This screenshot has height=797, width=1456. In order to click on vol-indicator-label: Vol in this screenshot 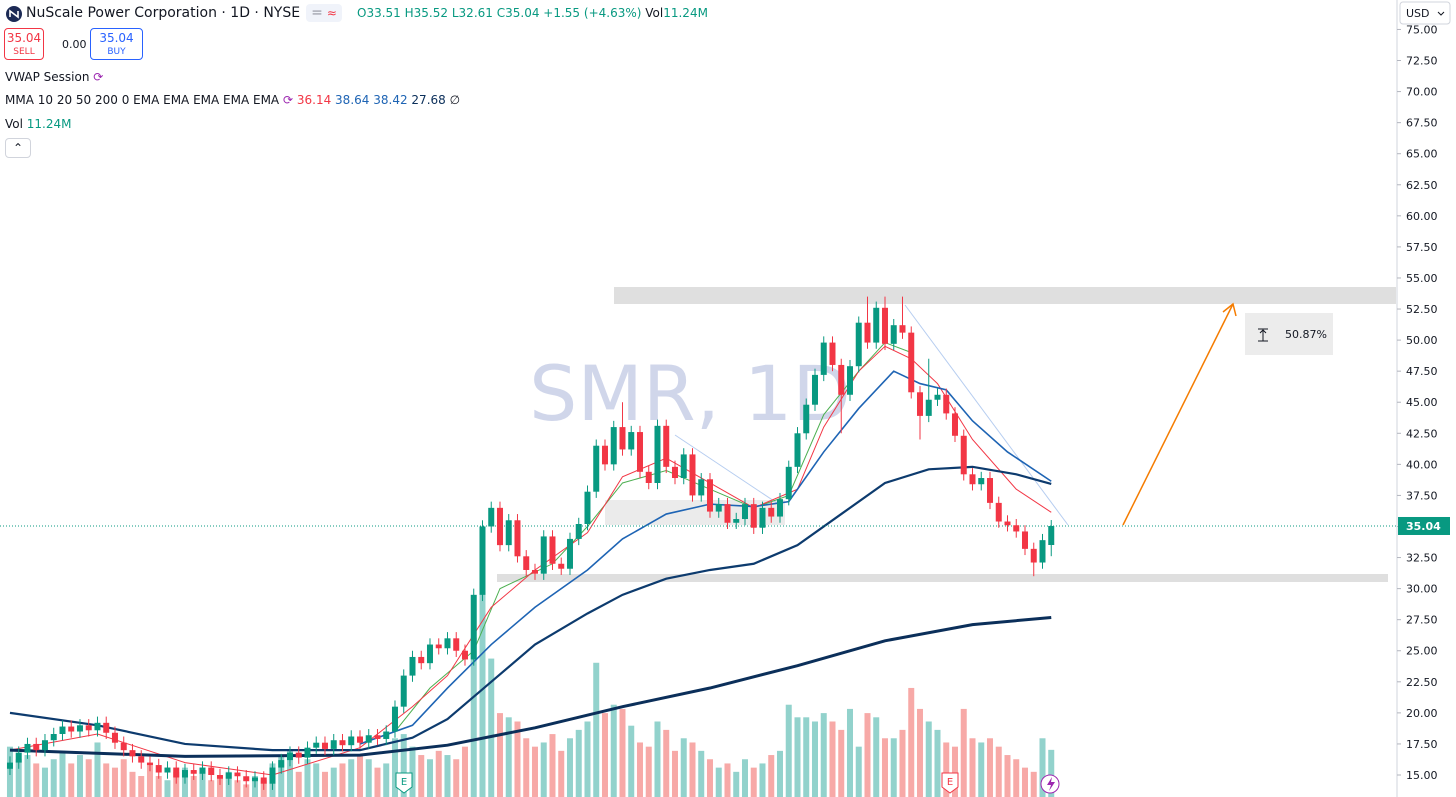, I will do `click(14, 124)`.